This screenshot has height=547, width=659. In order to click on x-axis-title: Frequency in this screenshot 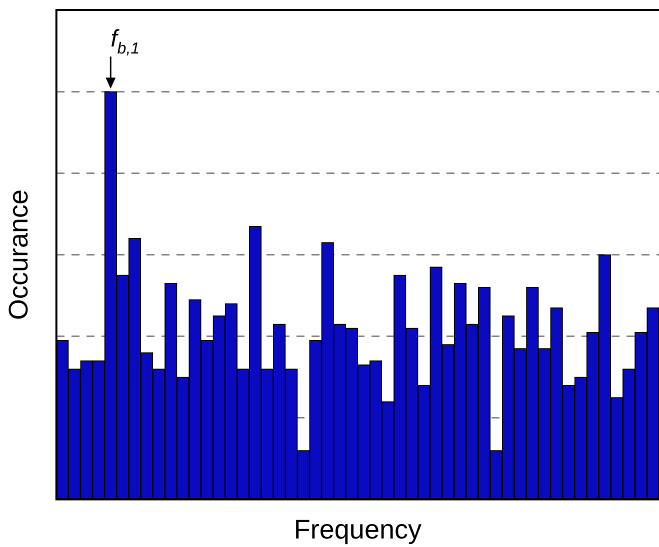, I will do `click(358, 529)`.